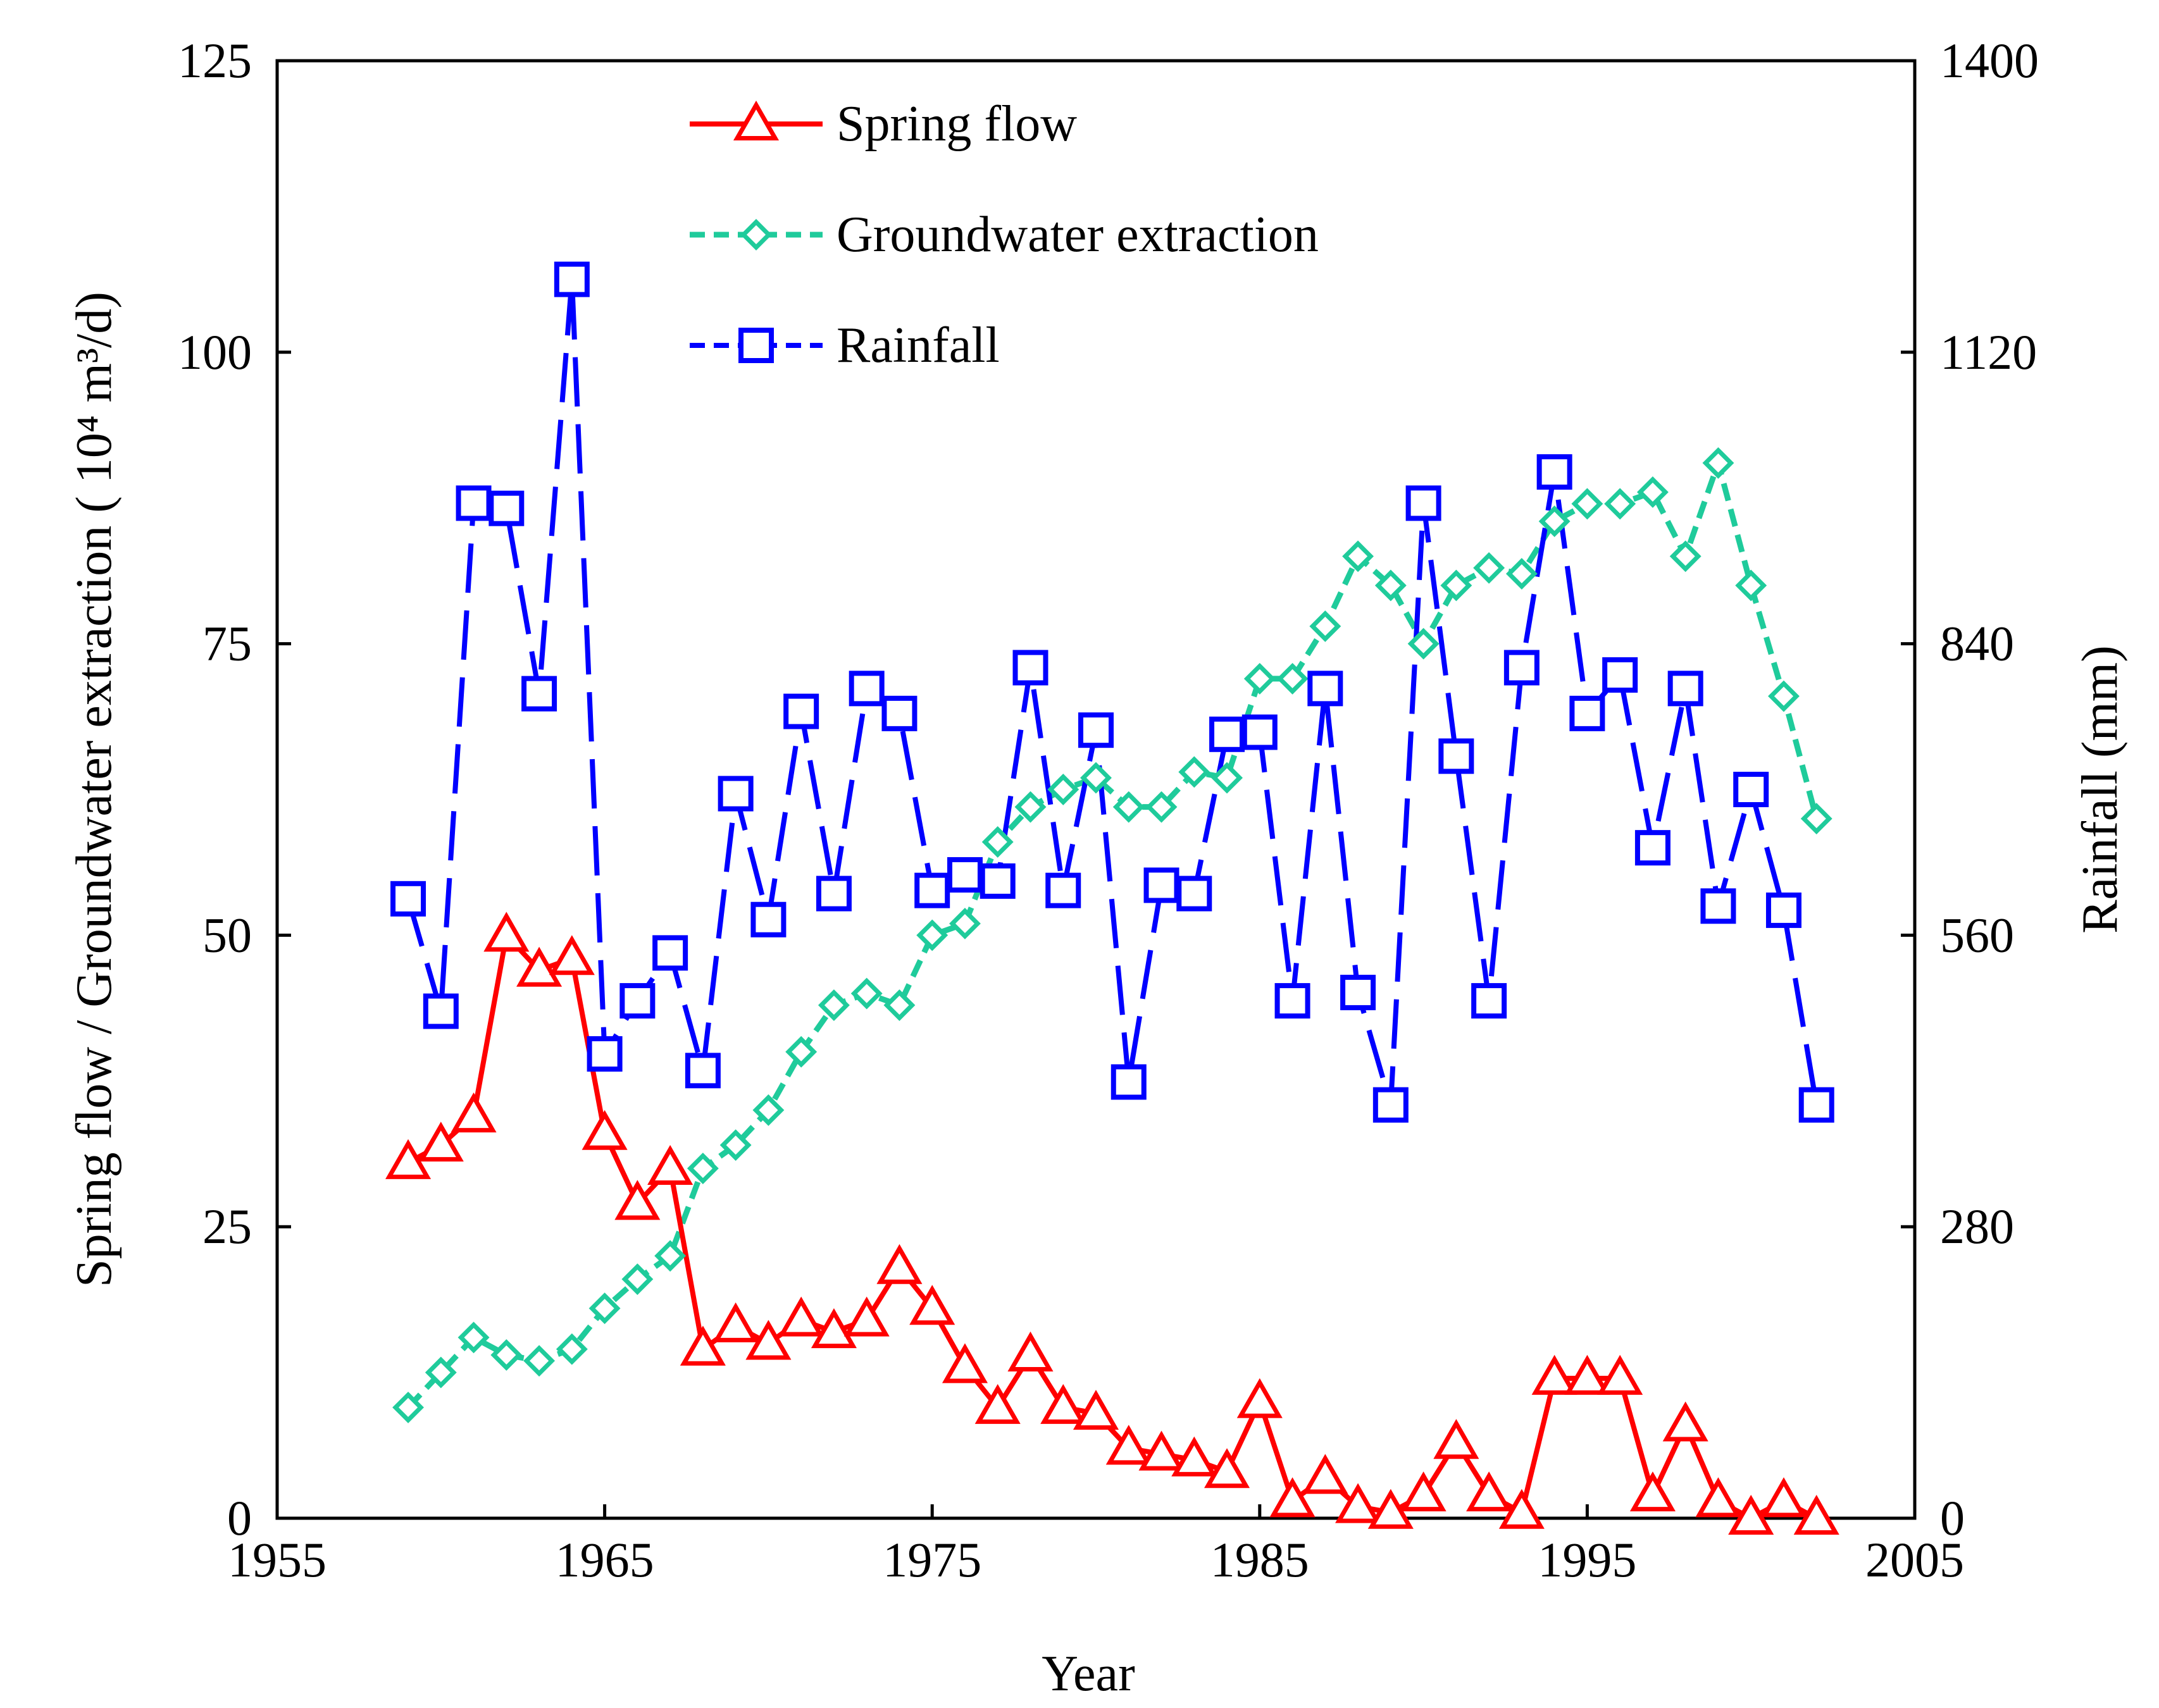  What do you see at coordinates (1977, 643) in the screenshot?
I see `y-right-tick-label: 840` at bounding box center [1977, 643].